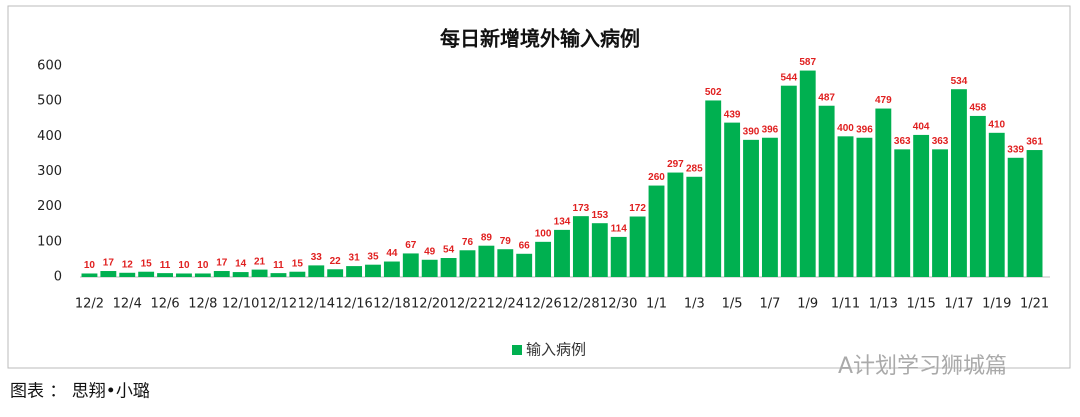 The height and width of the screenshot is (417, 1080). I want to click on value-label: 396, so click(770, 129).